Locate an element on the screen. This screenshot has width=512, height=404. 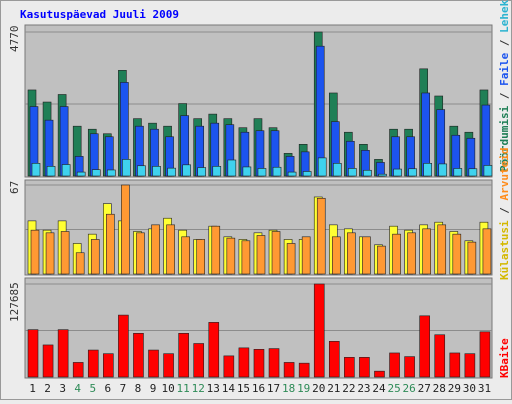
legend-top: Pöördumisi / Faile / Lehekülgi is located at coordinates (504, 86).